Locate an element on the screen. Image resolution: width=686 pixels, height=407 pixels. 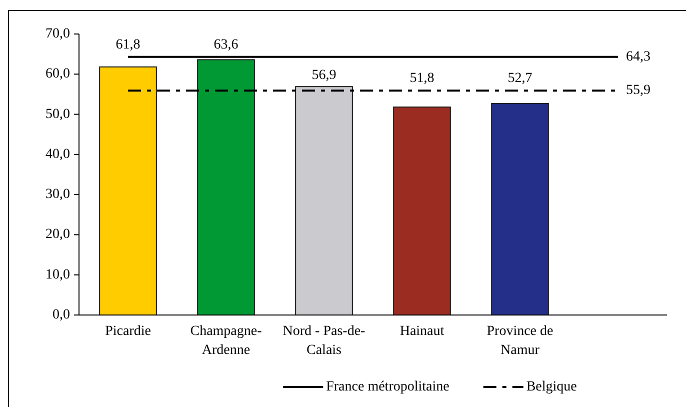
y-tick-label: 10,0 is located at coordinates (58, 274).